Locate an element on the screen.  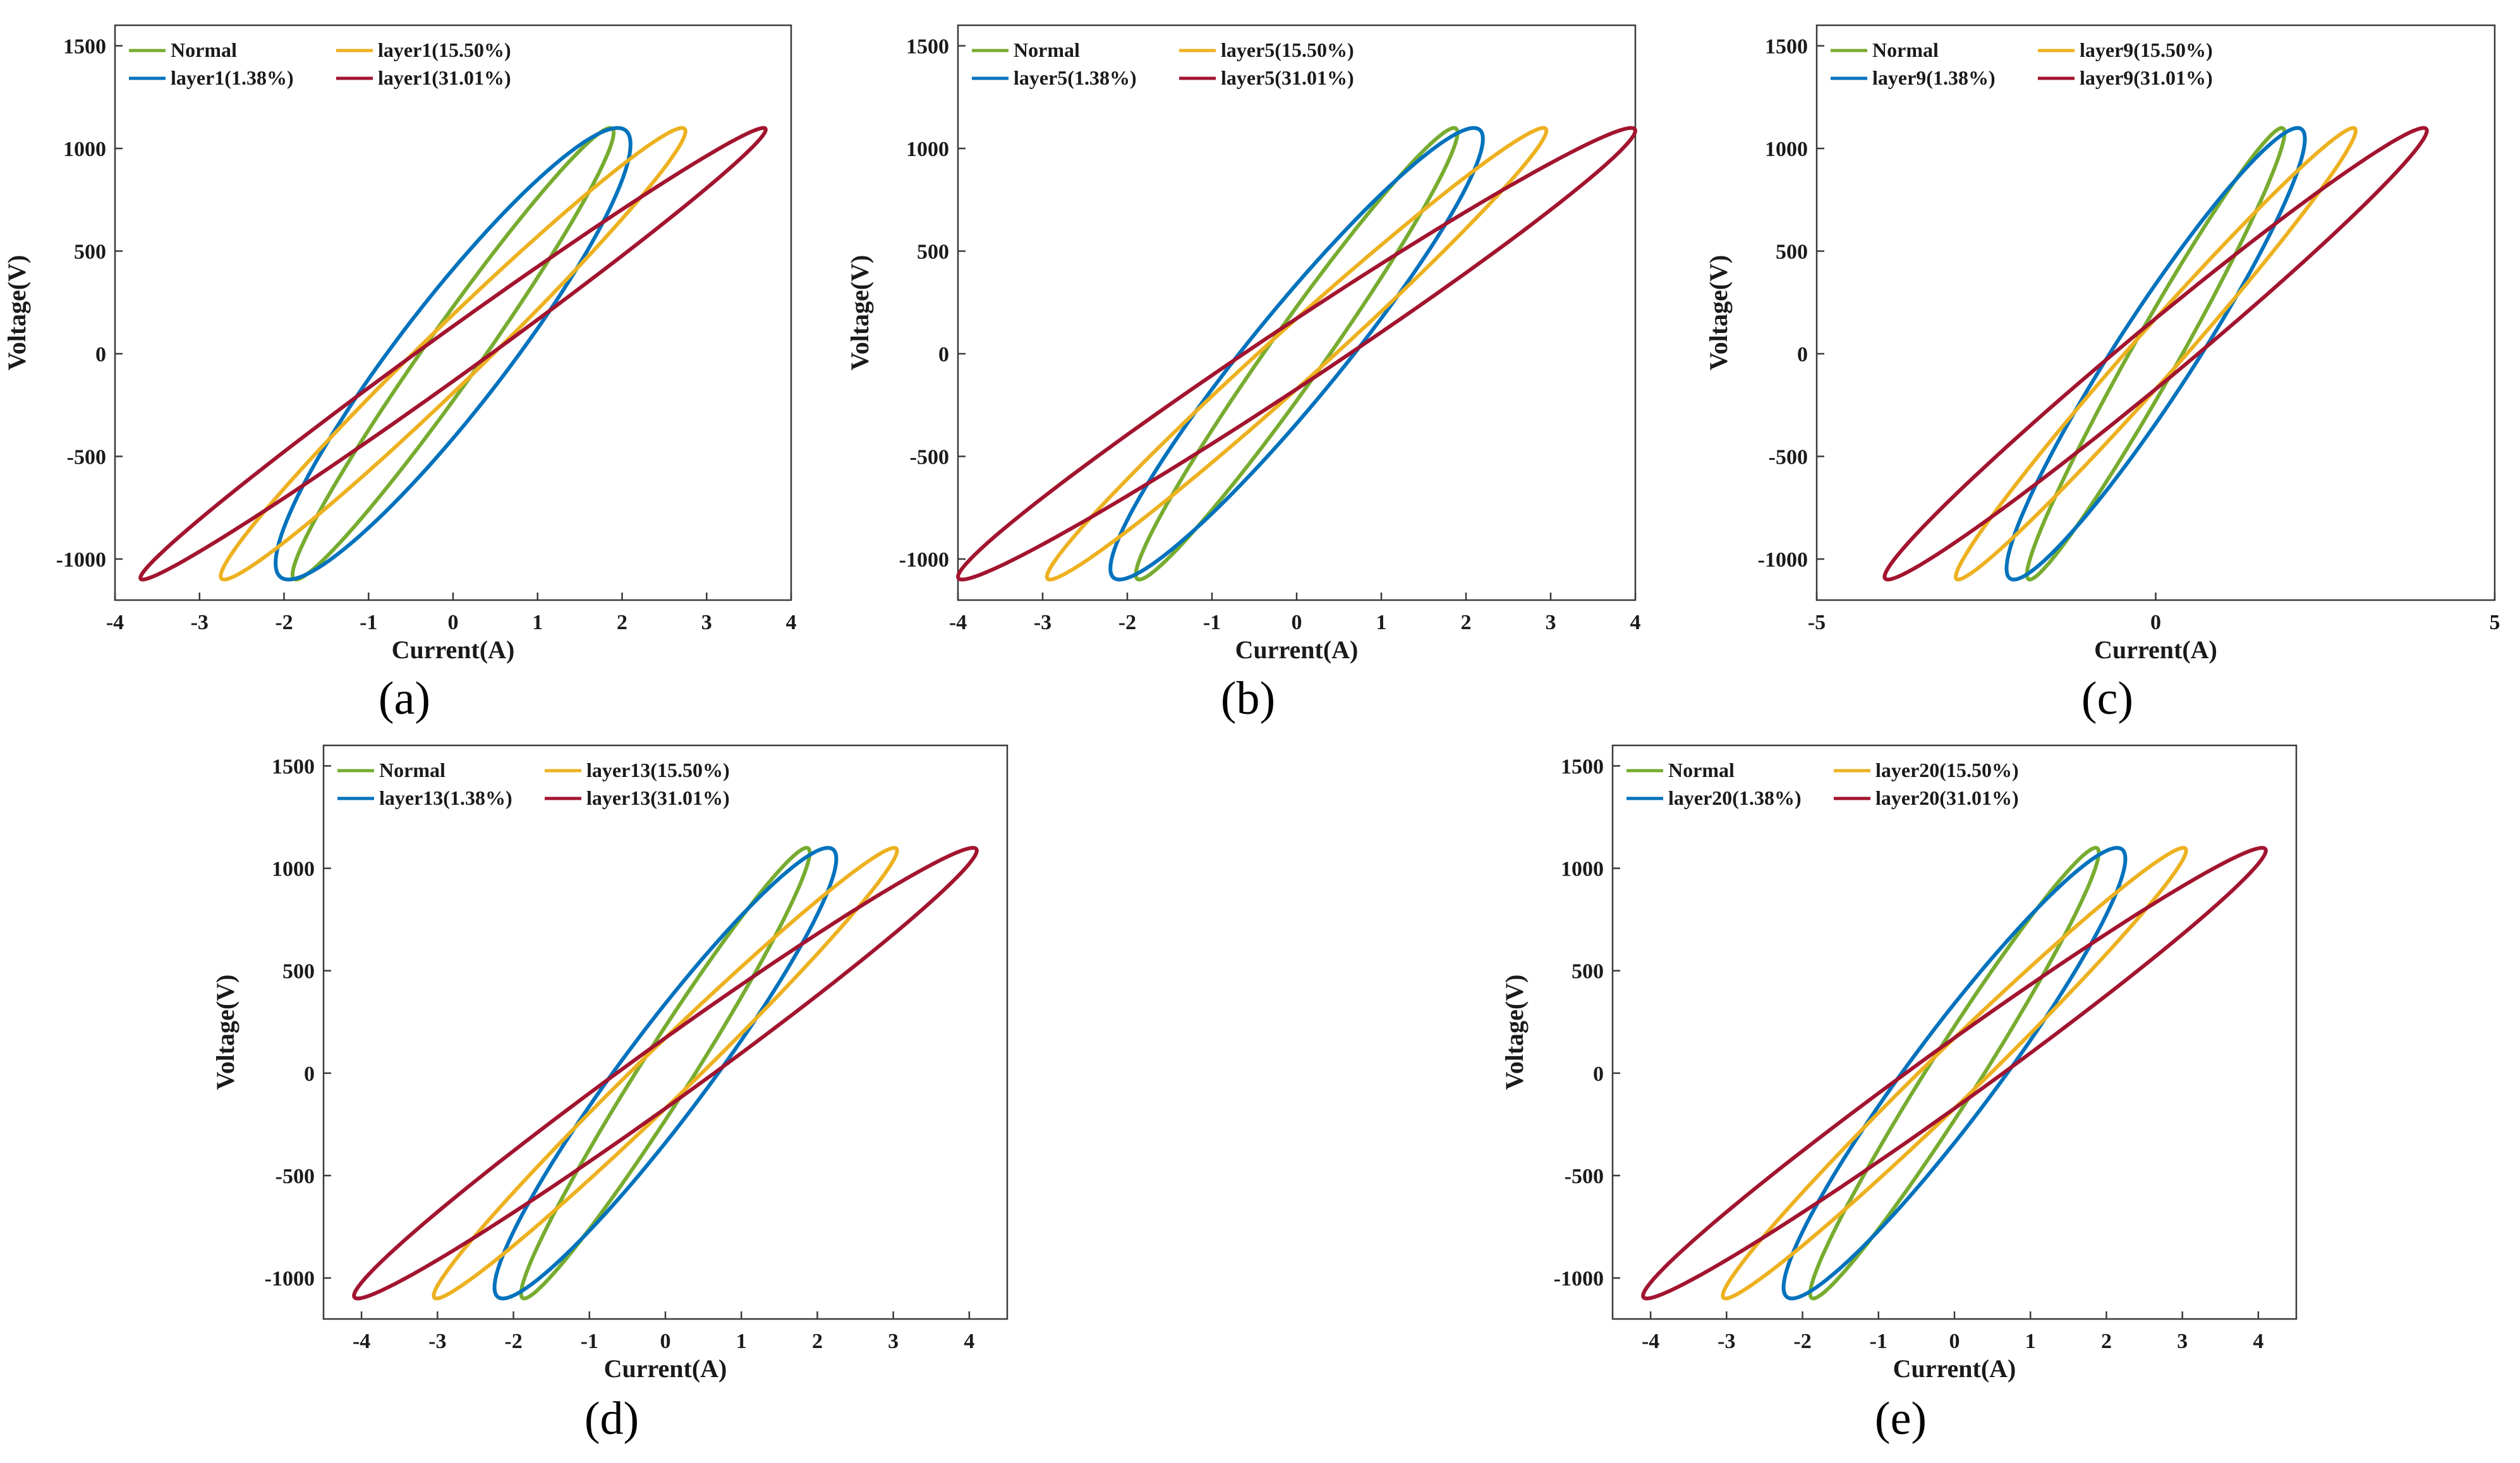
legend-label: layer13(1.38%) is located at coordinates (445, 797).